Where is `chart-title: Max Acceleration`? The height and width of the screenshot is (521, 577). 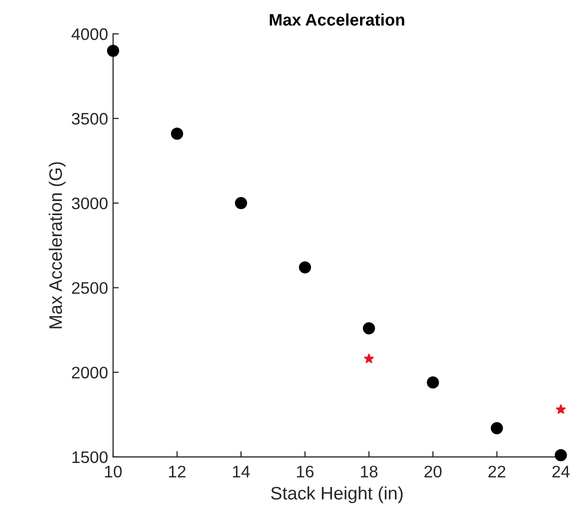 chart-title: Max Acceleration is located at coordinates (337, 19).